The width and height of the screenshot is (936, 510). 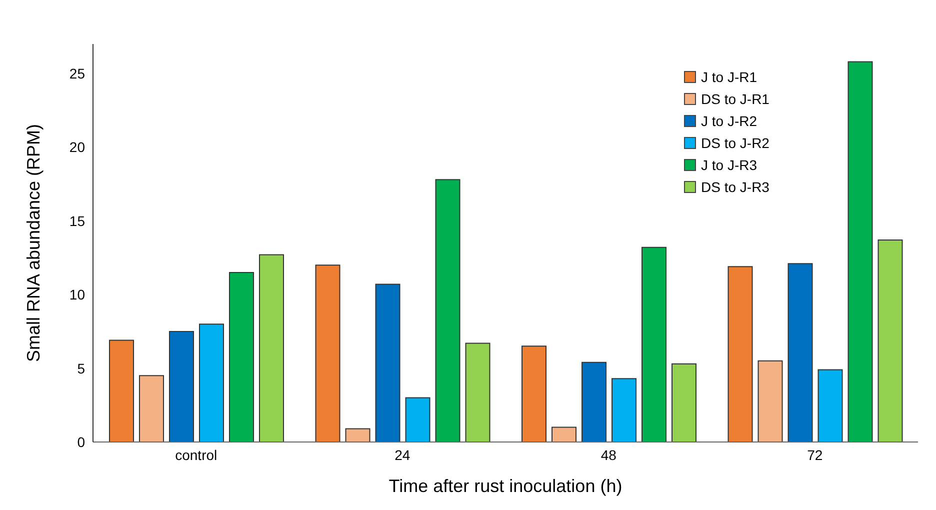 What do you see at coordinates (505, 486) in the screenshot?
I see `x-axis-title: Time after rust inoculation (h)` at bounding box center [505, 486].